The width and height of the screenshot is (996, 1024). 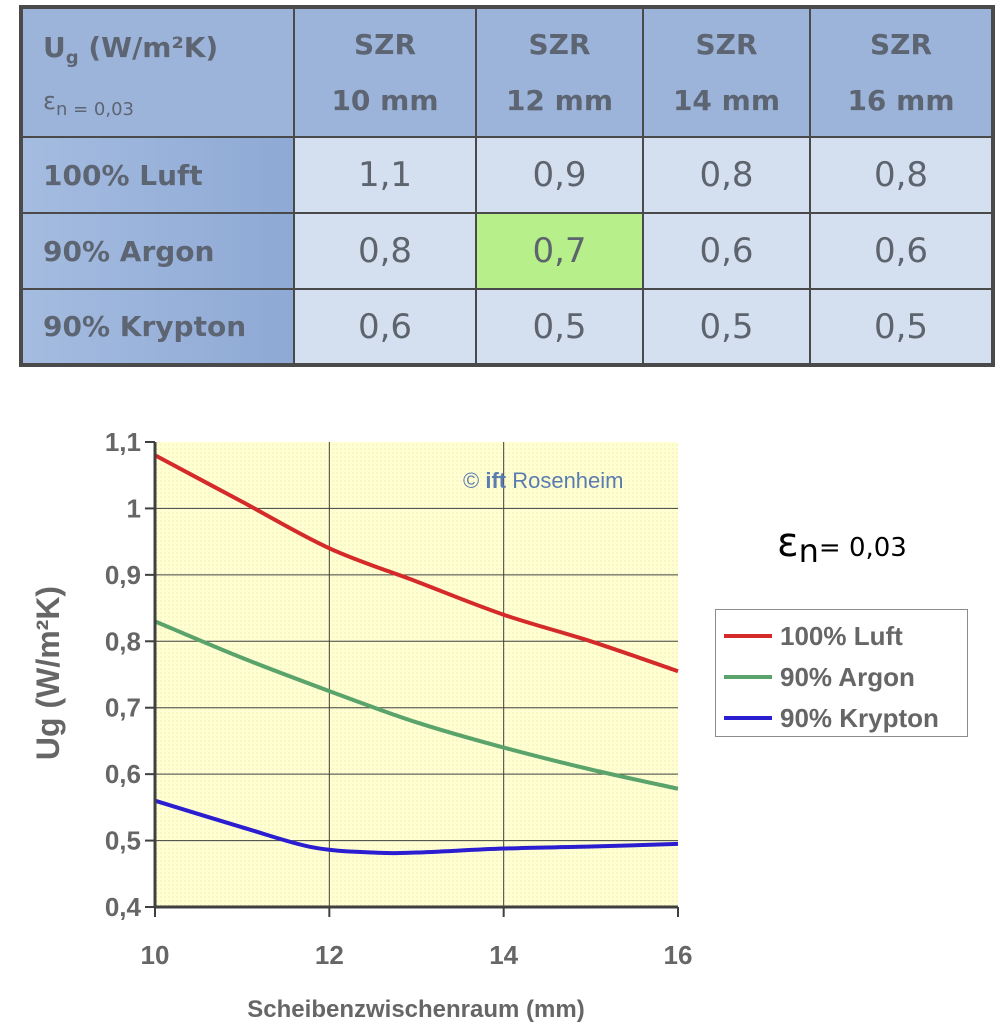 I want to click on legend-item: 90% Krypton, so click(x=831, y=718).